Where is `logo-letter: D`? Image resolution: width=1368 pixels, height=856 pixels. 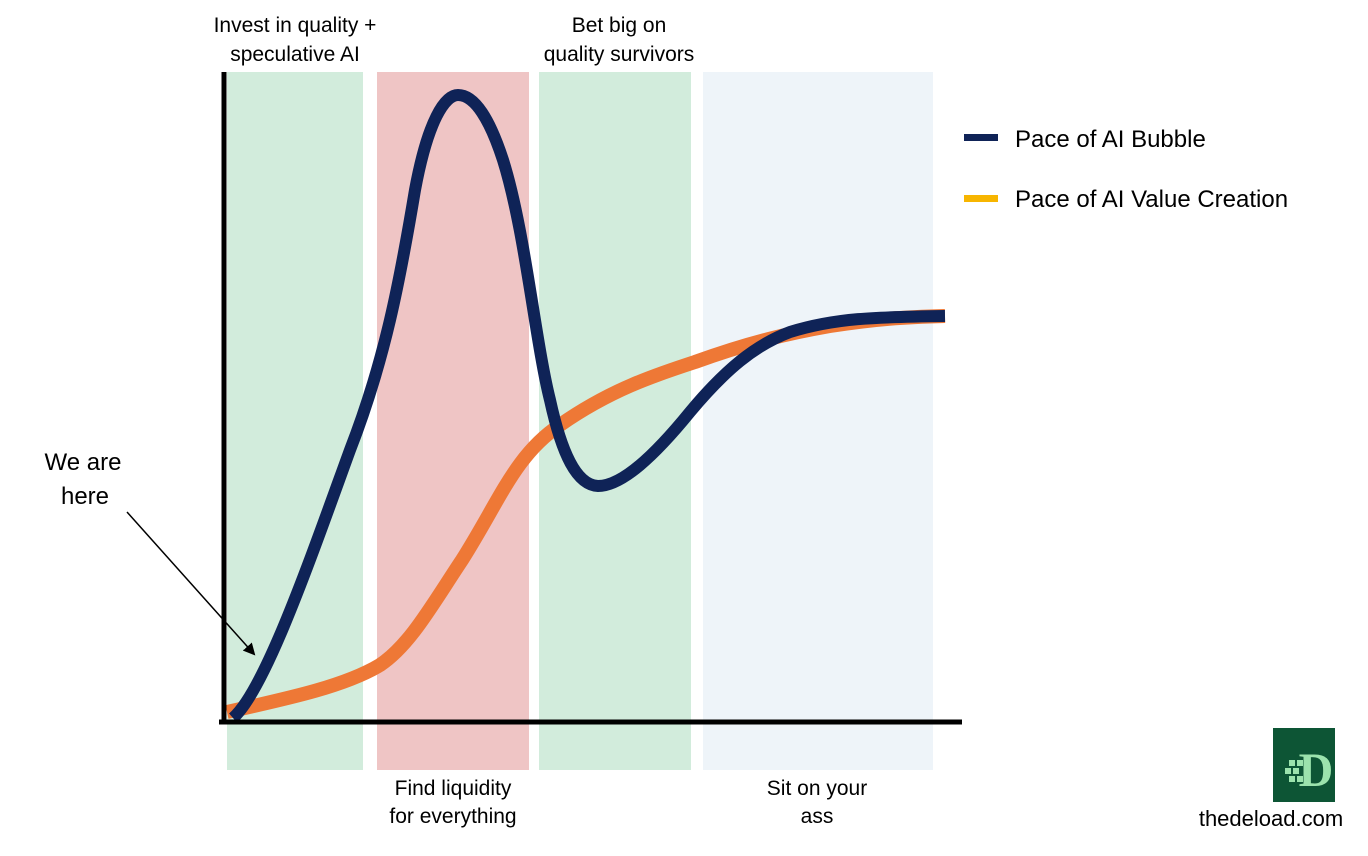
logo-letter: D is located at coordinates (1316, 770).